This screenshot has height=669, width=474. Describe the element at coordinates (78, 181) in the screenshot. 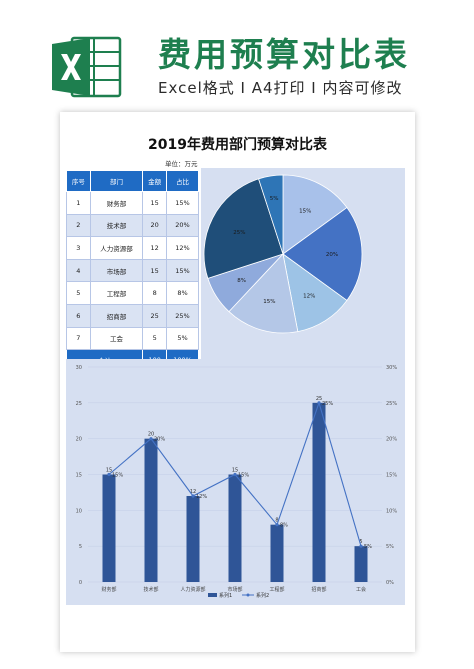

I see `header-seq: 序号` at that location.